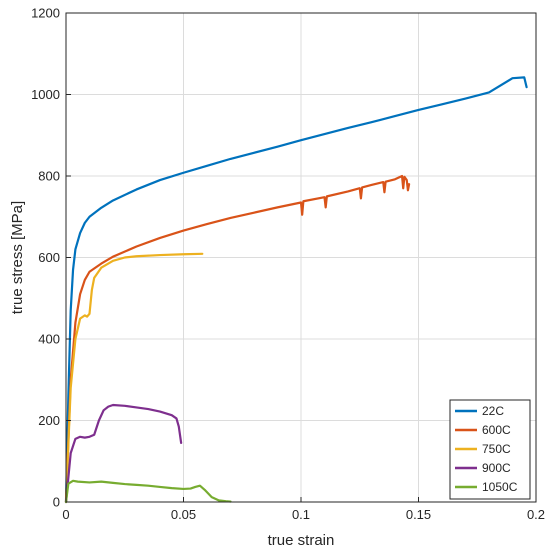  I want to click on x-tick-label: 0.2, so click(536, 514).